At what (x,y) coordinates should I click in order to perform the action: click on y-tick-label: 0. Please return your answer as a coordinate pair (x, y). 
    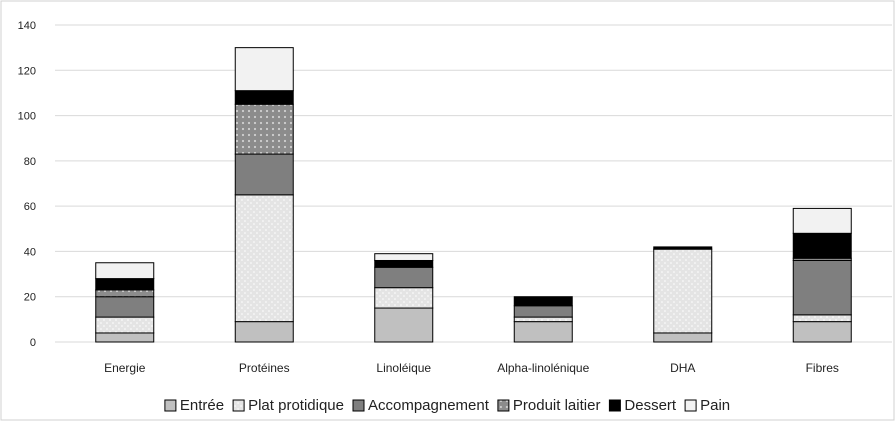
    Looking at the image, I should click on (33, 343).